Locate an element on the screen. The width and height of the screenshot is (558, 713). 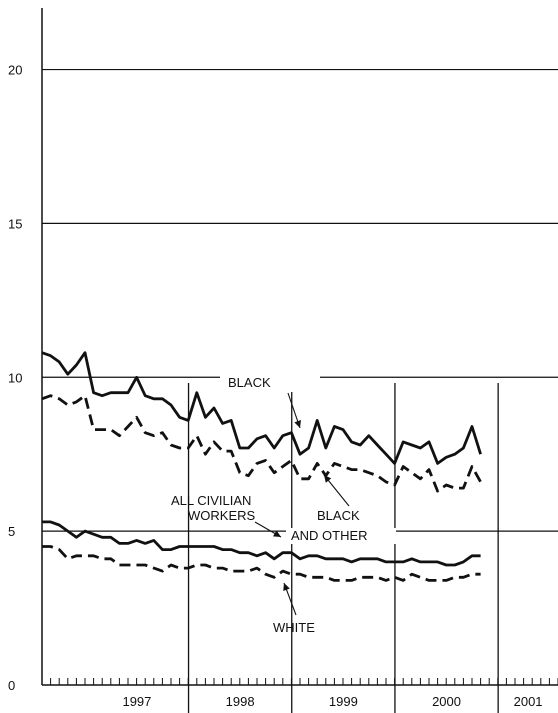
series-line-black is located at coordinates (261, 408).